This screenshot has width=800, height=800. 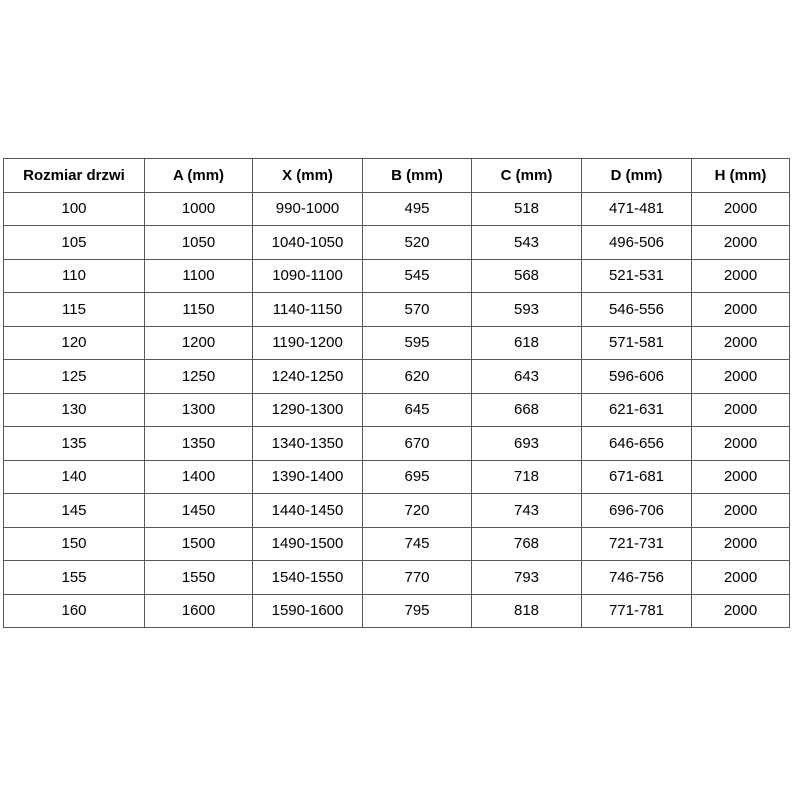 What do you see at coordinates (417, 409) in the screenshot?
I see `table-cell: 645` at bounding box center [417, 409].